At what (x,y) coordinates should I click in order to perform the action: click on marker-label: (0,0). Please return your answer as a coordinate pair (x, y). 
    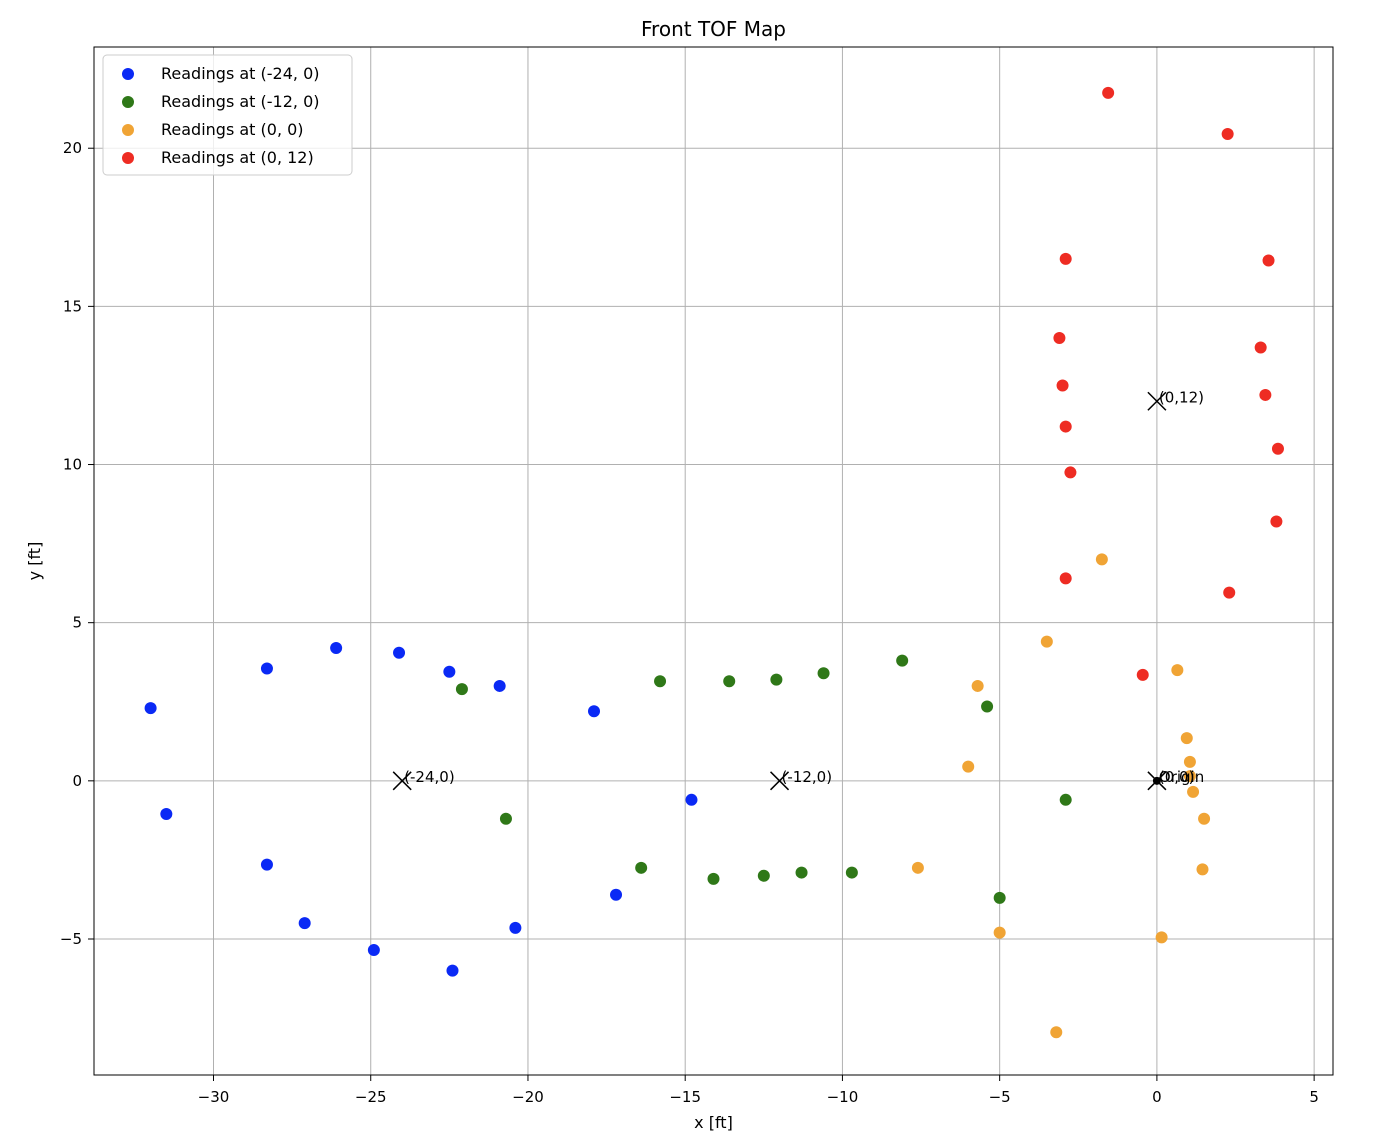
    Looking at the image, I should click on (1177, 777).